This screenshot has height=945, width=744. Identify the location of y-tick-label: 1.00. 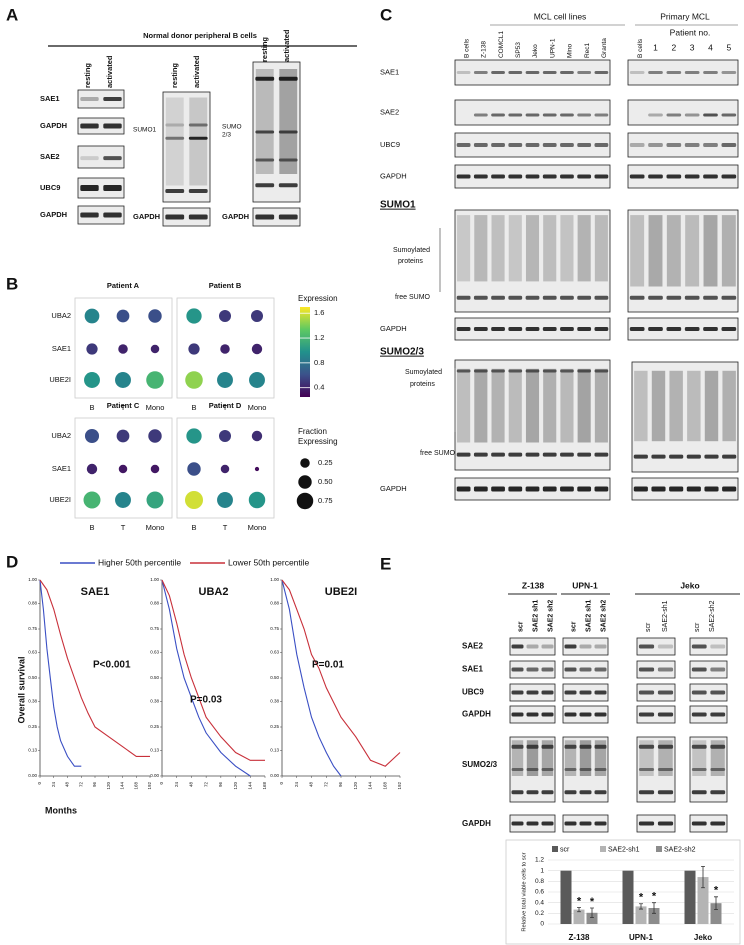
(154, 579).